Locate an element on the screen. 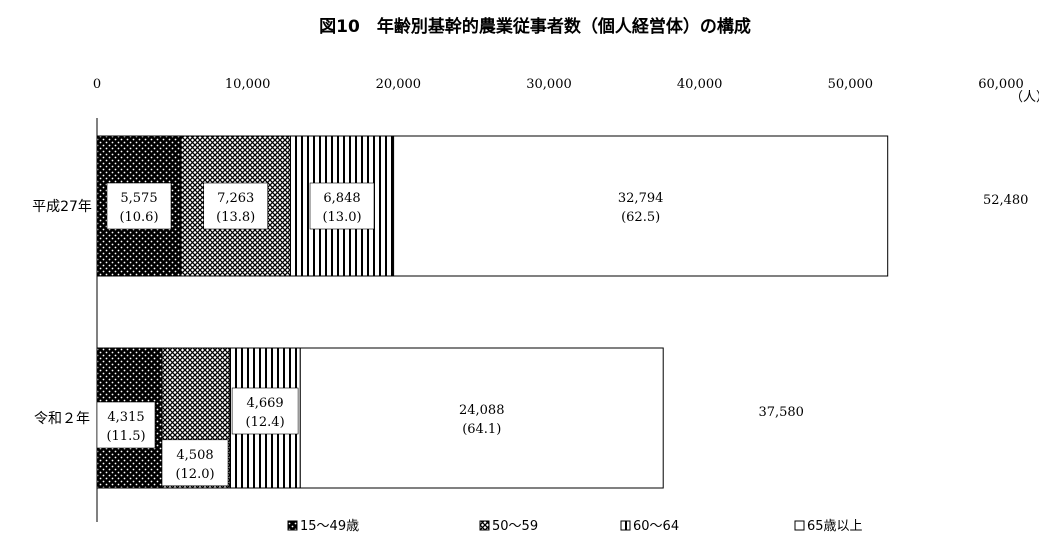 The width and height of the screenshot is (1039, 538). data-label-percent: (13.0) is located at coordinates (341, 217).